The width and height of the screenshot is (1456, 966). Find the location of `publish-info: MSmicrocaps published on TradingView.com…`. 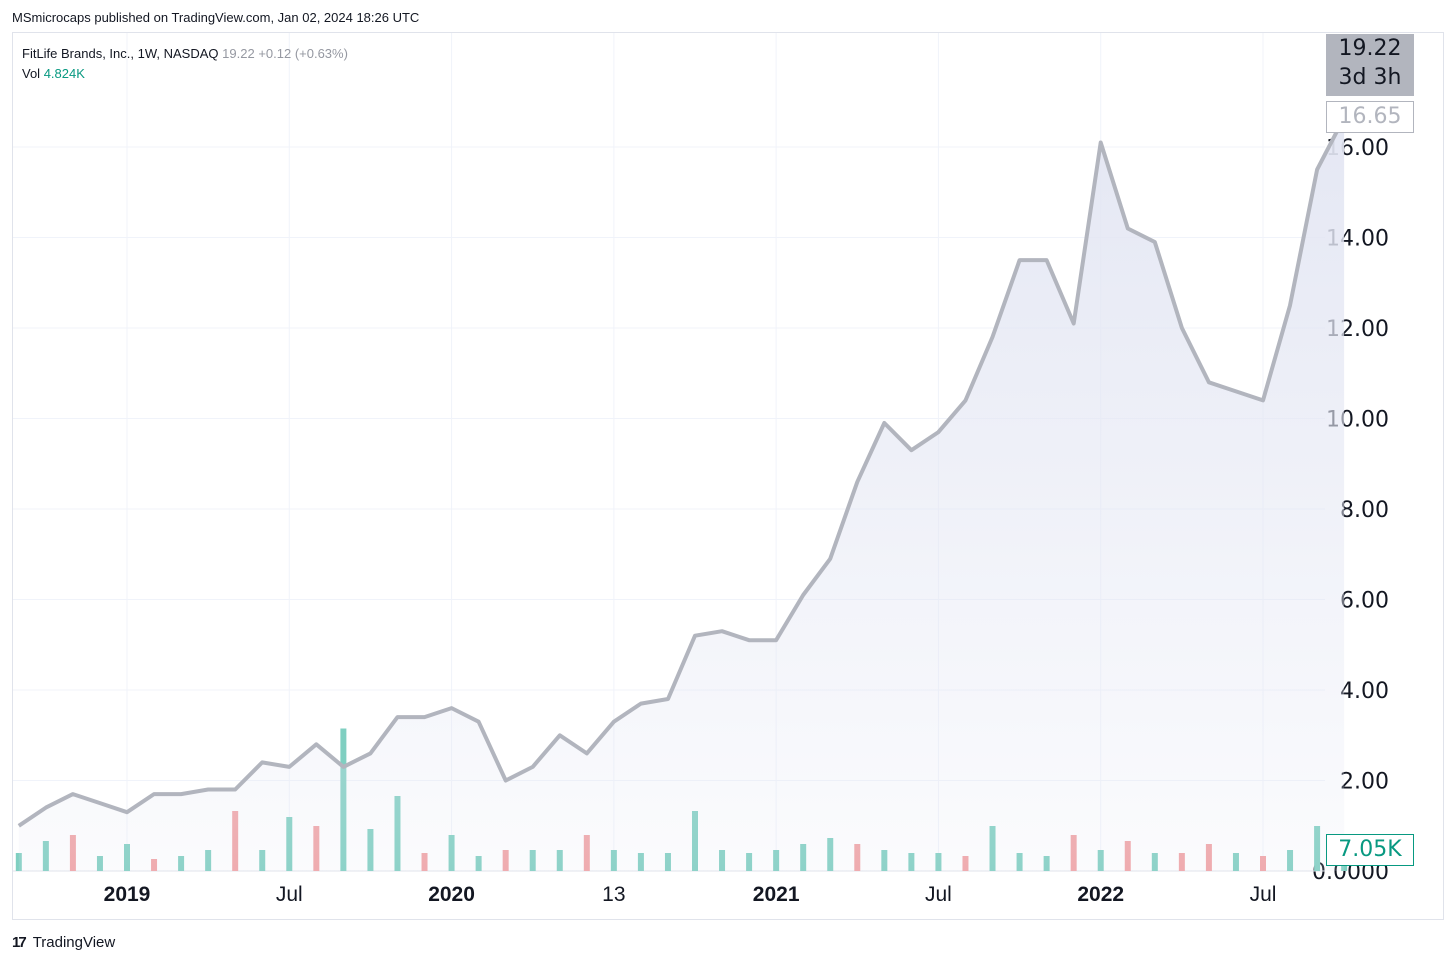

publish-info: MSmicrocaps published on TradingView.com… is located at coordinates (216, 17).